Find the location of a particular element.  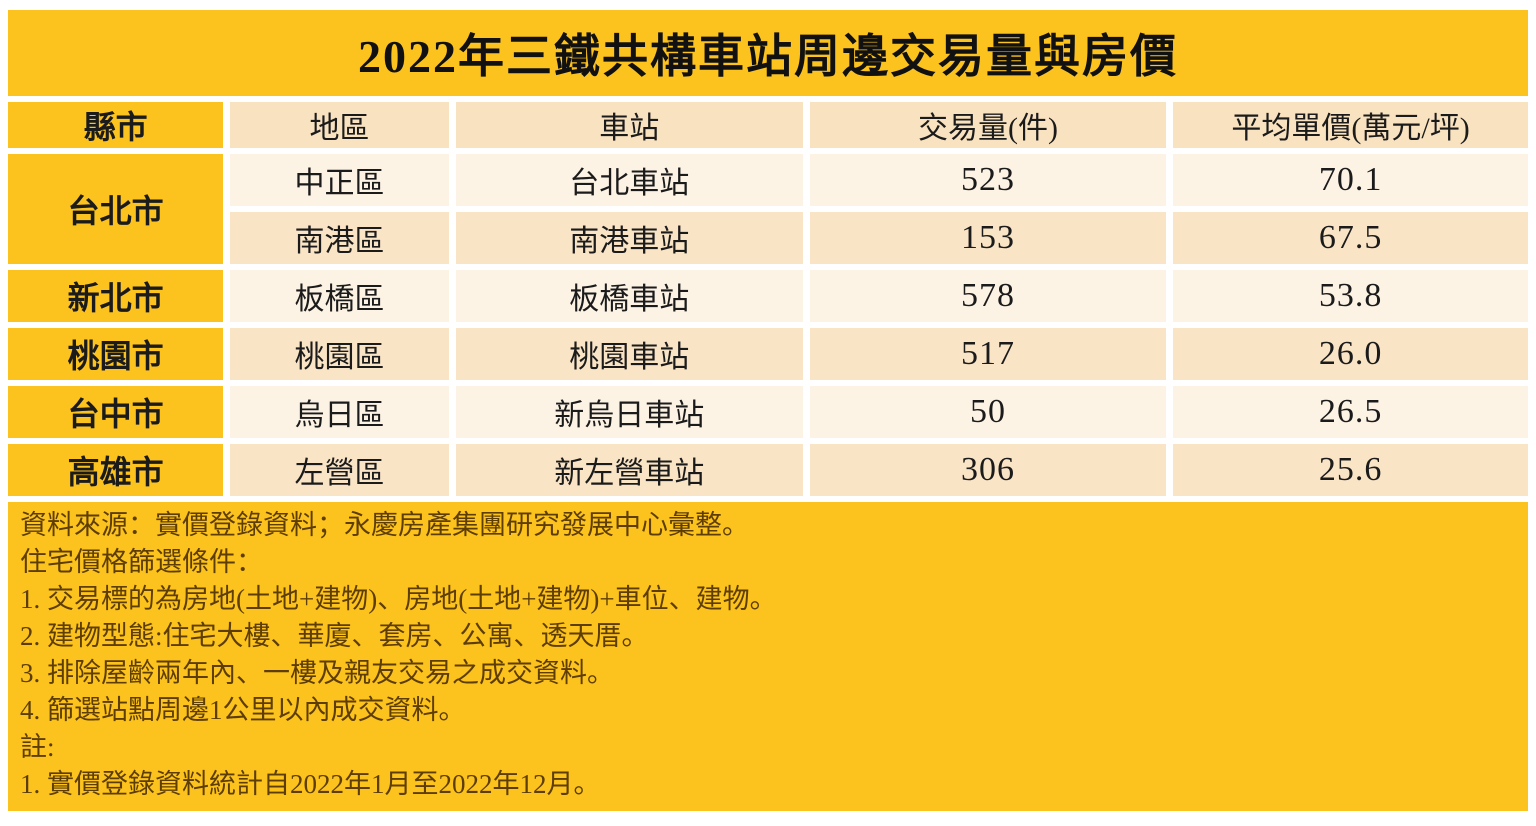

district-cell: 南港區 is located at coordinates (339, 238).